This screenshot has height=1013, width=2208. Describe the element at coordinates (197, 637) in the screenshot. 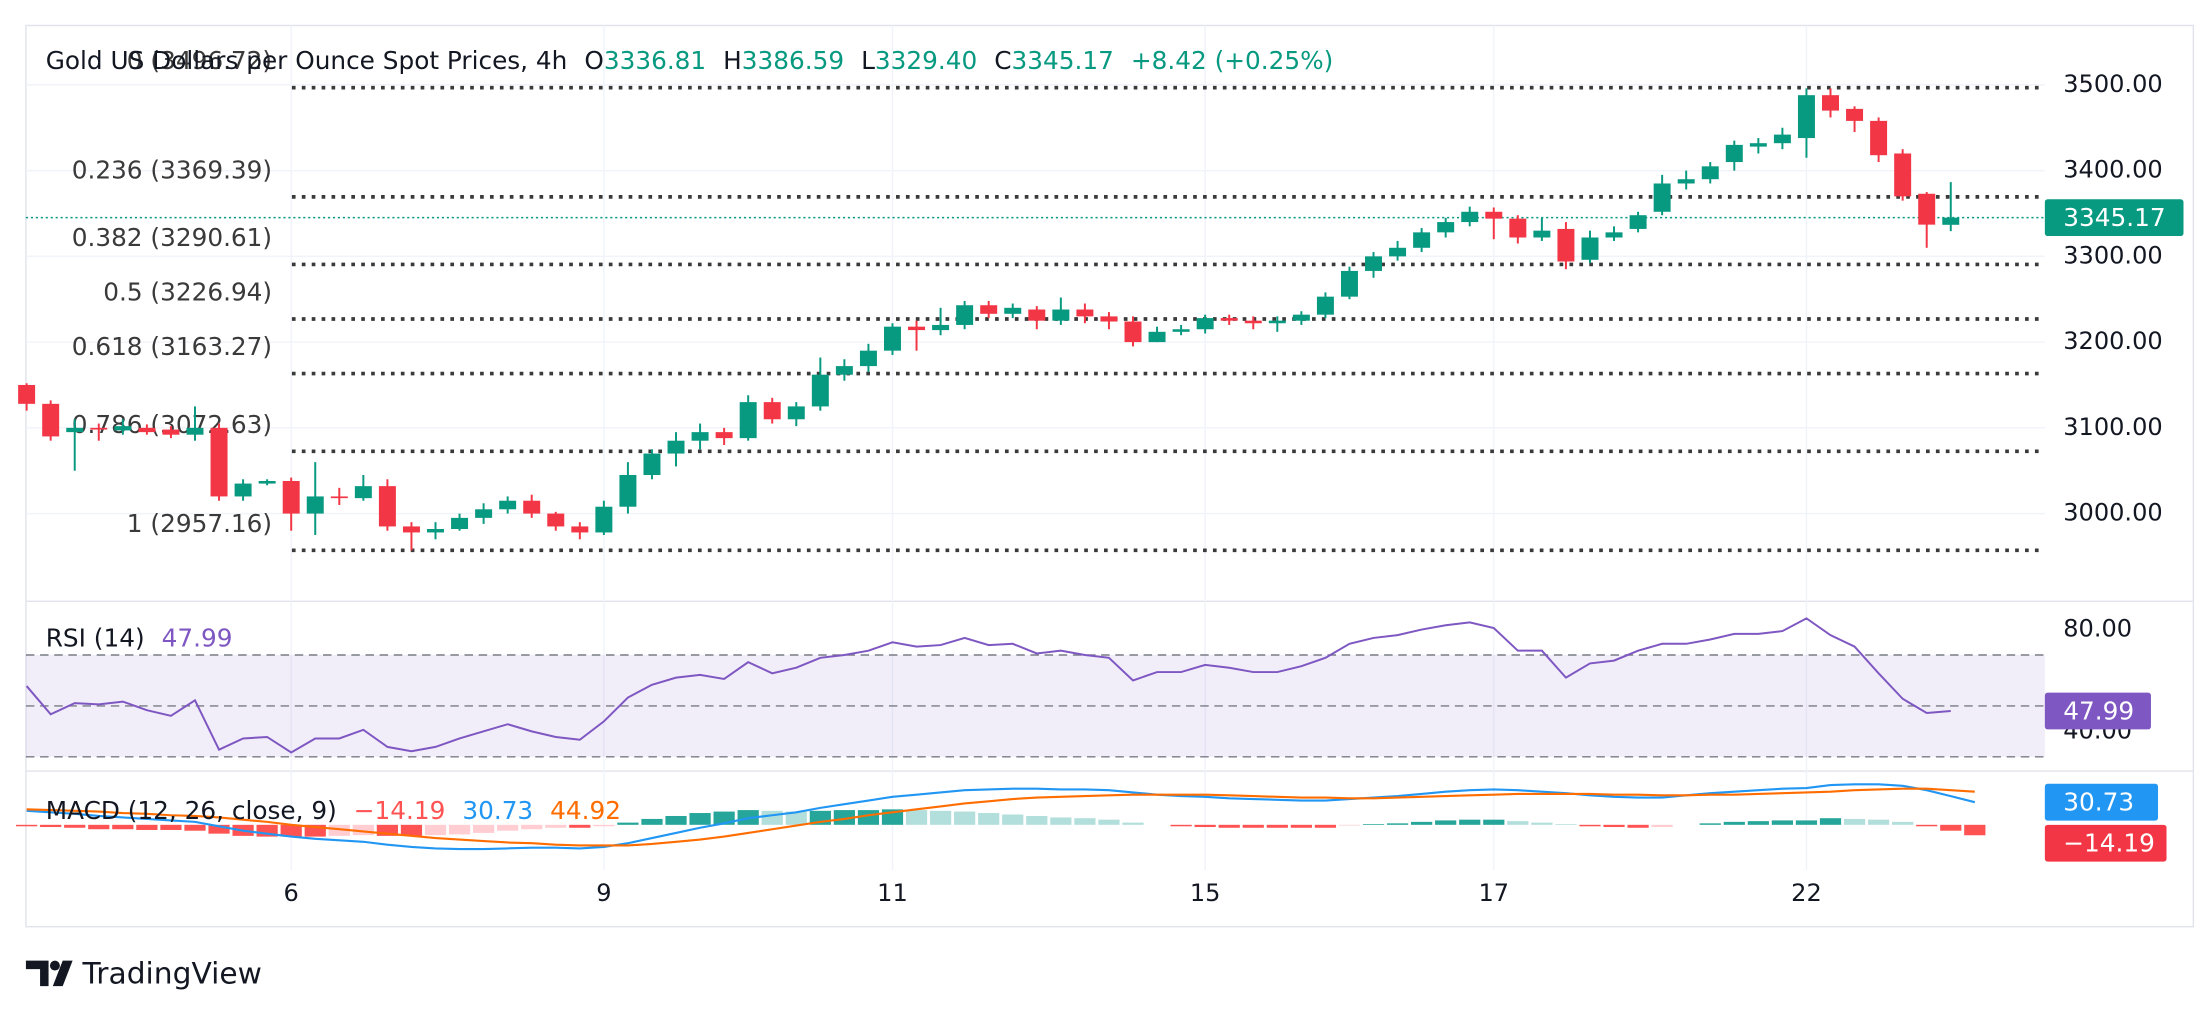

I see `indicator-value: 47.99` at that location.